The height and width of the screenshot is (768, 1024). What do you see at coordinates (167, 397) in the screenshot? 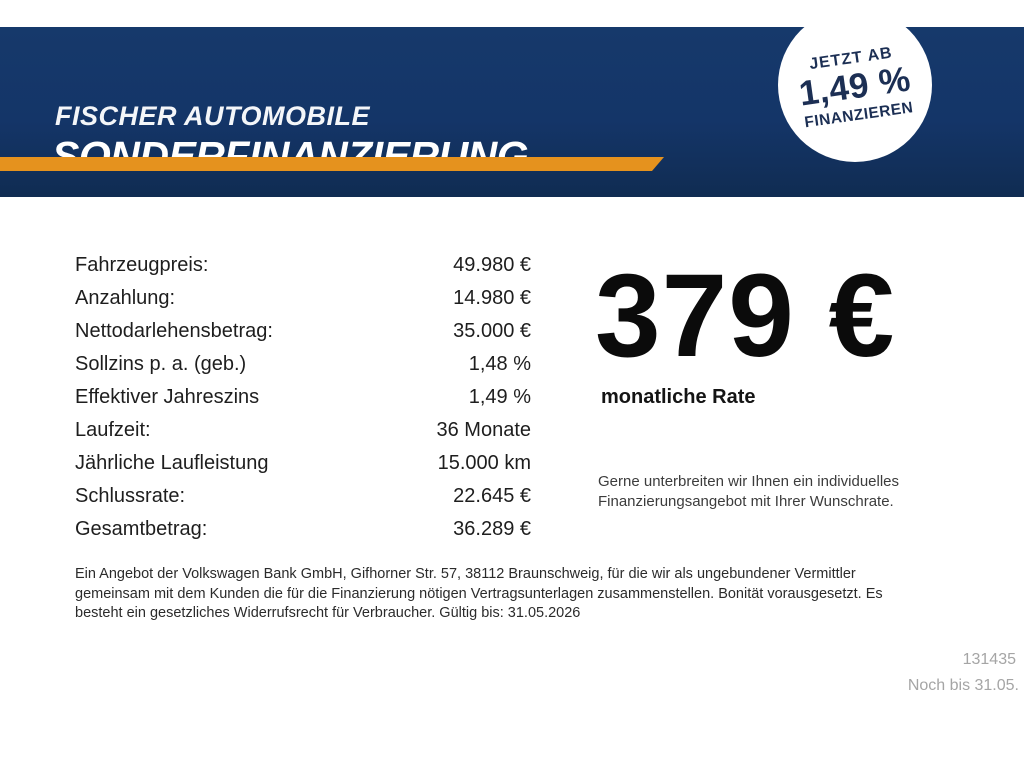
I see `row-label: Effektiver Jahreszins` at bounding box center [167, 397].